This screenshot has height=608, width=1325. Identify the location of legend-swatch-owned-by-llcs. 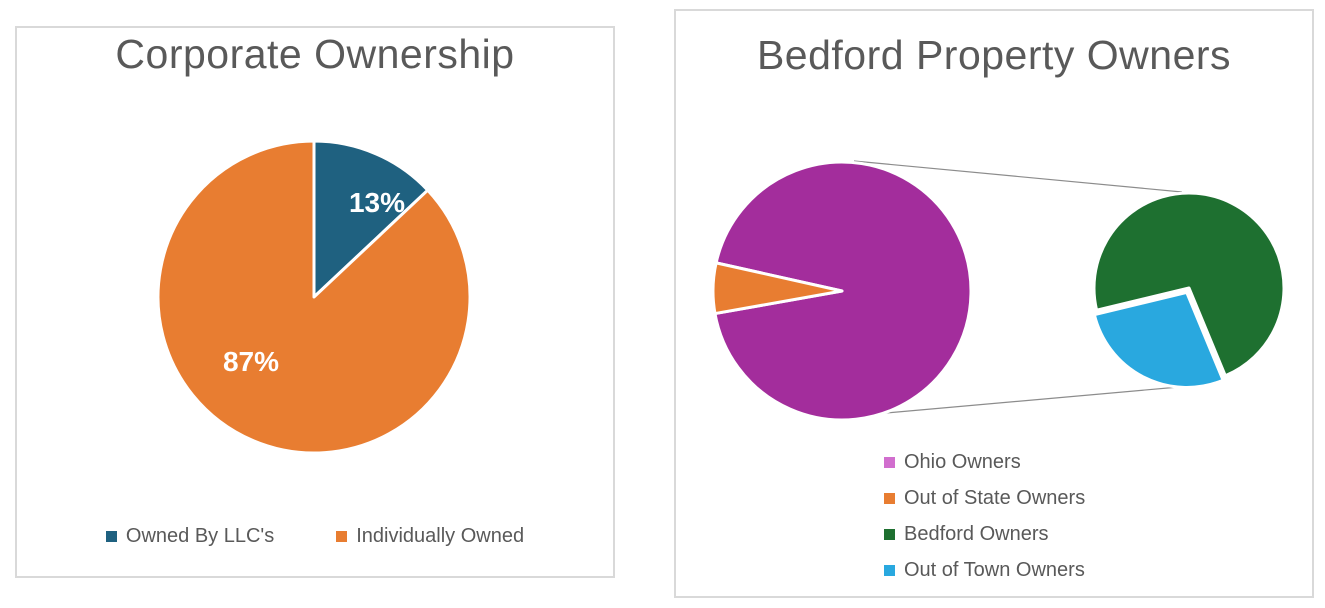
(111, 536).